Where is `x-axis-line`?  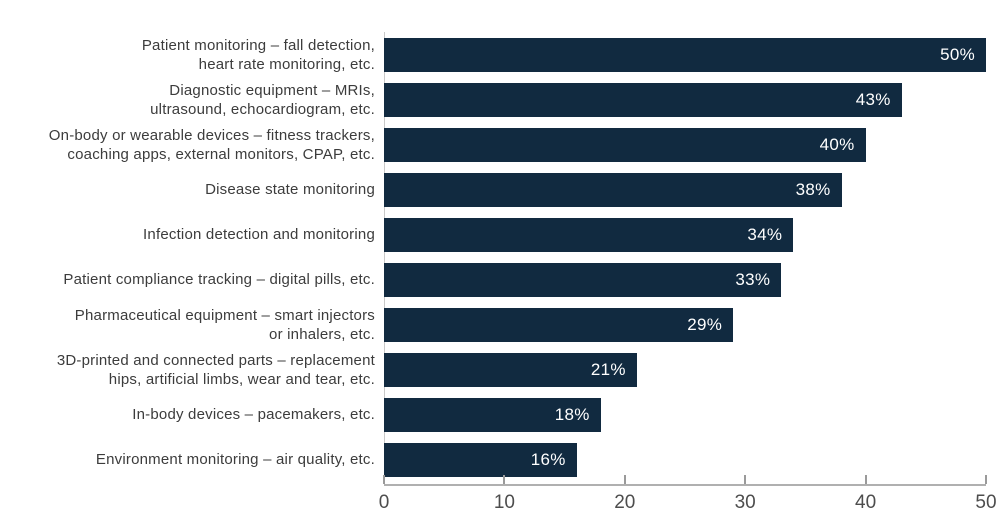 x-axis-line is located at coordinates (685, 485).